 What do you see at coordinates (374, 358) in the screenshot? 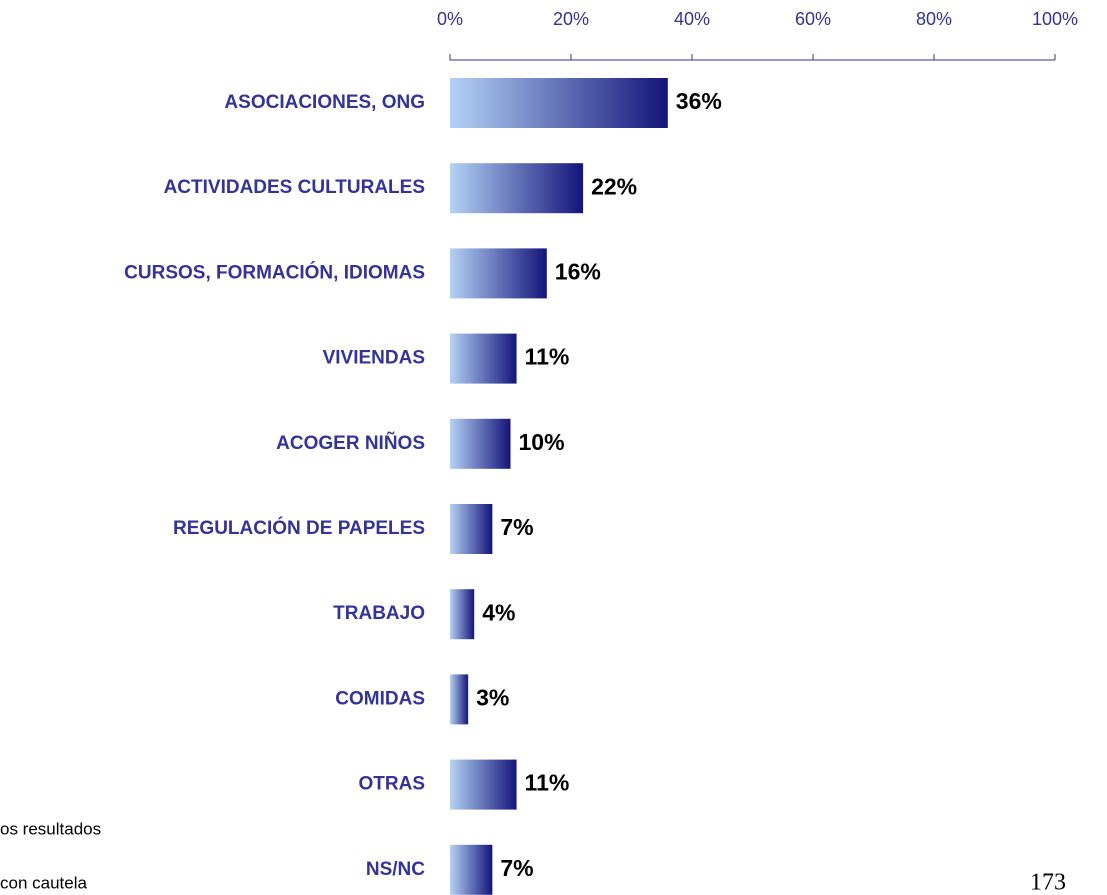
I see `category-label: VIVIENDAS` at bounding box center [374, 358].